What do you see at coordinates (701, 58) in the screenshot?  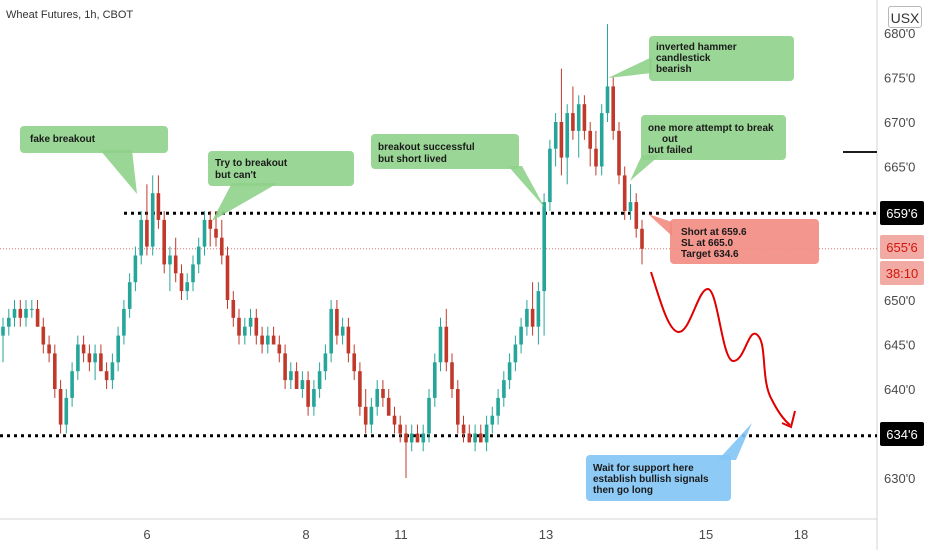 I see `annotation-inverted-hammer: inverted hammer candlestick bearish` at bounding box center [701, 58].